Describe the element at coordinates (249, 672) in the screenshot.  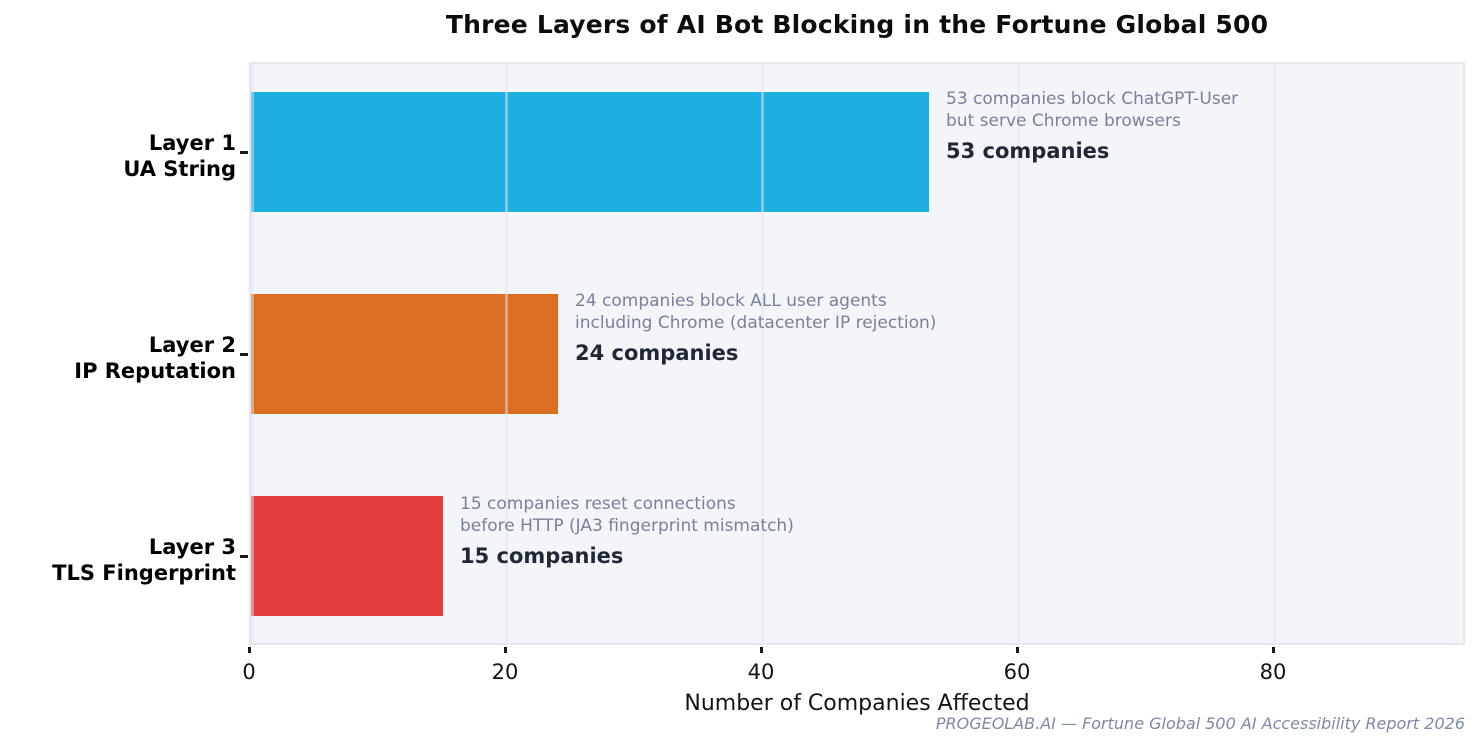
I see `x-tick-label-0: 0` at that location.